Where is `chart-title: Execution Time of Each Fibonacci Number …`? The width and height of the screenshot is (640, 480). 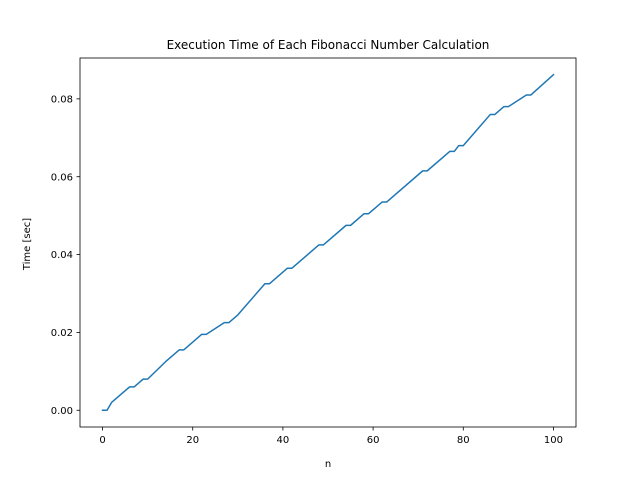
chart-title: Execution Time of Each Fibonacci Number … is located at coordinates (328, 45).